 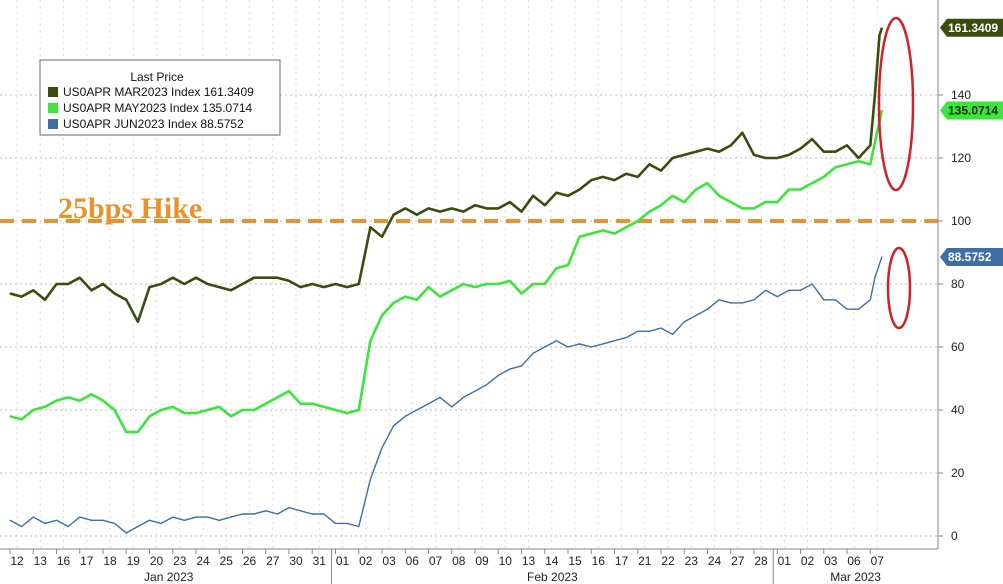 I want to click on x-tick-label: 21, so click(x=645, y=561).